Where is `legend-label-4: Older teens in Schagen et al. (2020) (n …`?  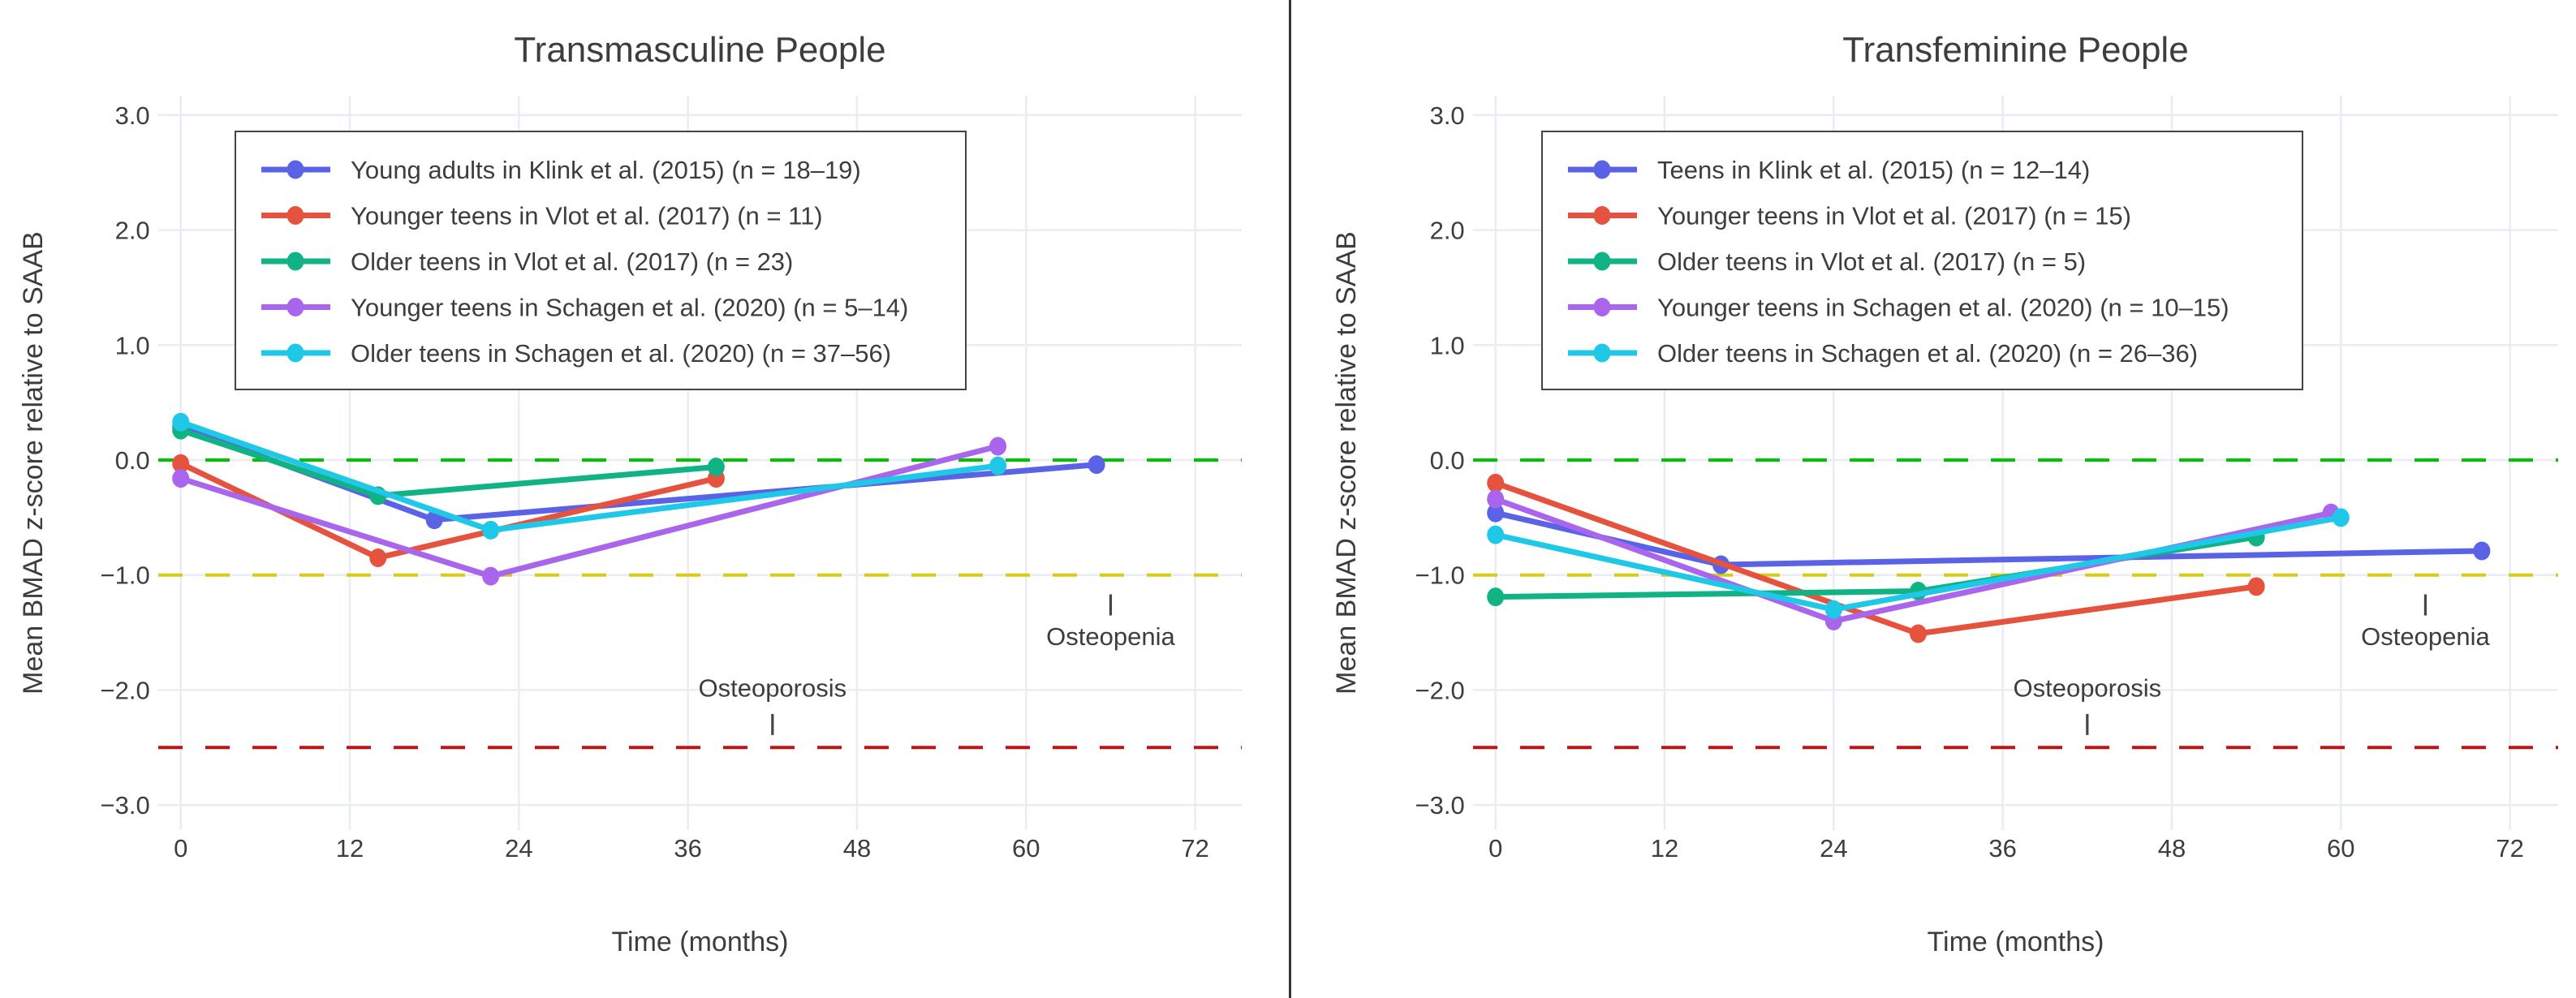 legend-label-4: Older teens in Schagen et al. (2020) (n … is located at coordinates (1928, 353).